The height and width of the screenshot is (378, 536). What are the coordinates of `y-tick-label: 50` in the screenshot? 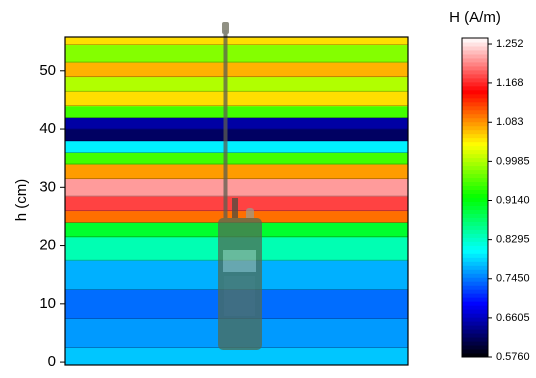 It's located at (47, 70).